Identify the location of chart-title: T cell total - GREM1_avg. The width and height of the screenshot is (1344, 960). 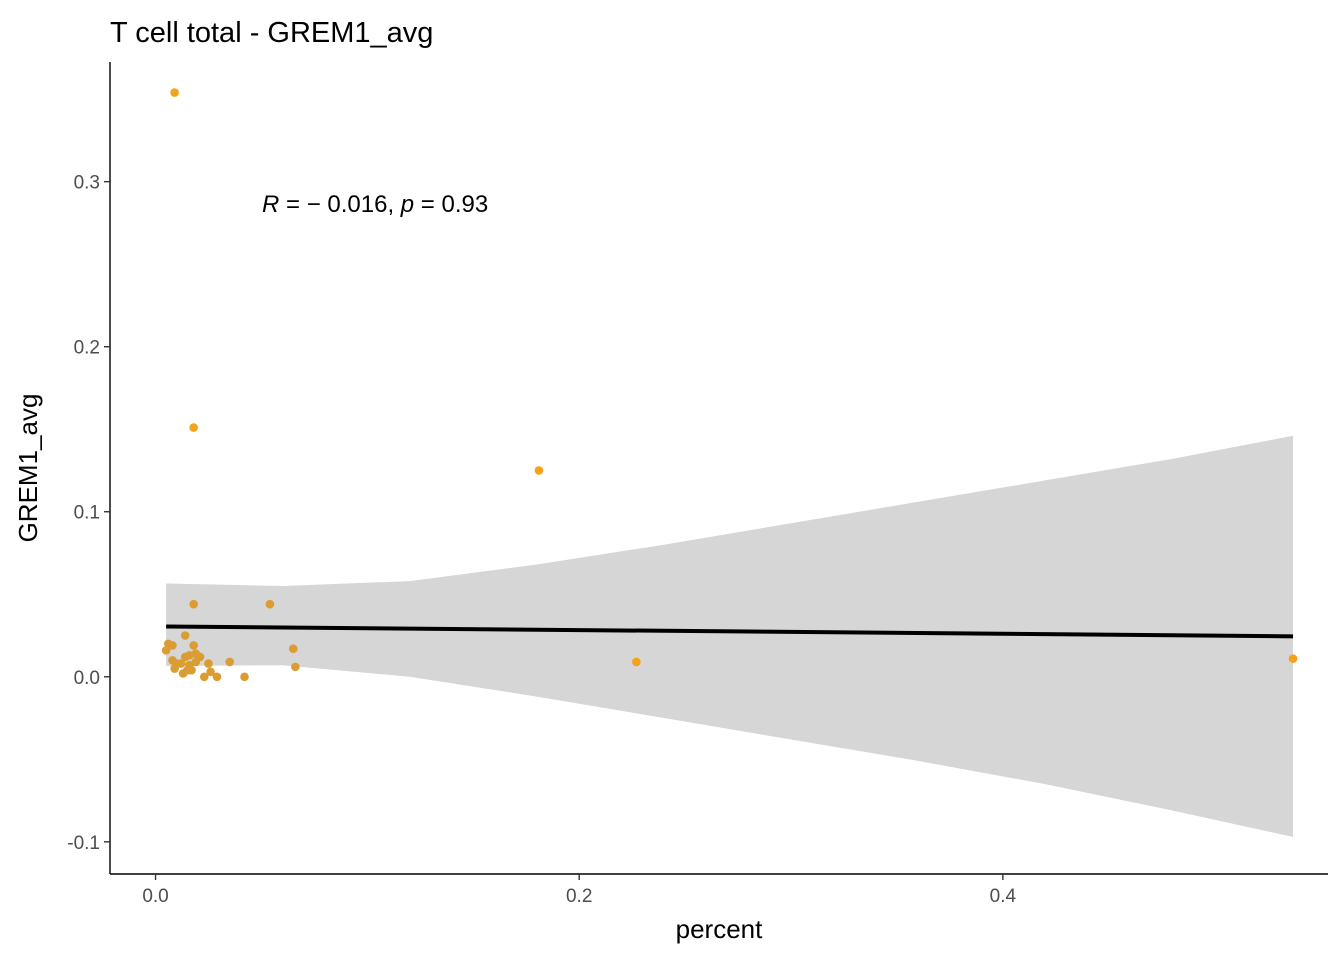
(271, 33).